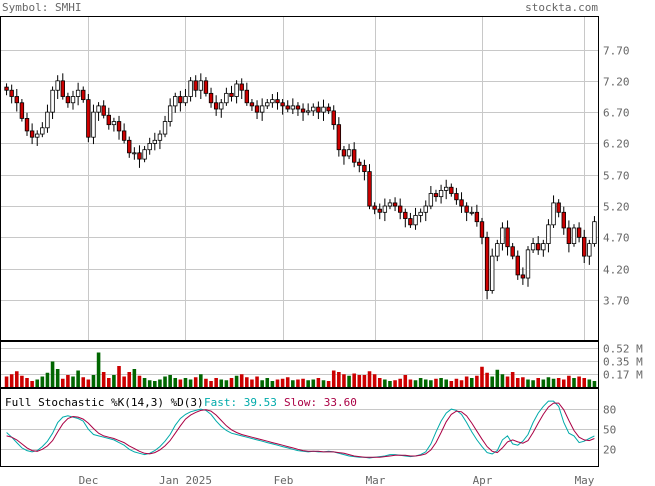 Image resolution: width=655 pixels, height=486 pixels. What do you see at coordinates (300, 430) in the screenshot?
I see `stochastic-slow-line` at bounding box center [300, 430].